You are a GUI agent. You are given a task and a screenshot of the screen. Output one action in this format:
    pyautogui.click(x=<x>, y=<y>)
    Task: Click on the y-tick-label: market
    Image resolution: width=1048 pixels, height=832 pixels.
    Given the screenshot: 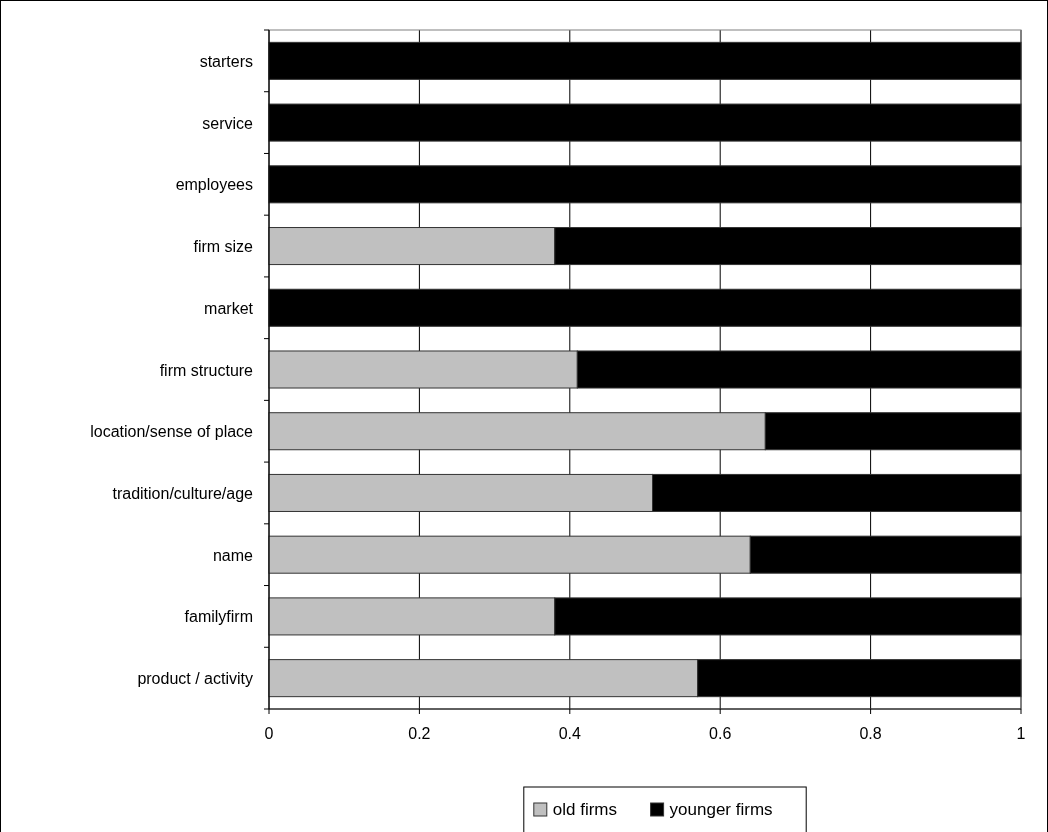 What is the action you would take?
    pyautogui.click(x=229, y=308)
    